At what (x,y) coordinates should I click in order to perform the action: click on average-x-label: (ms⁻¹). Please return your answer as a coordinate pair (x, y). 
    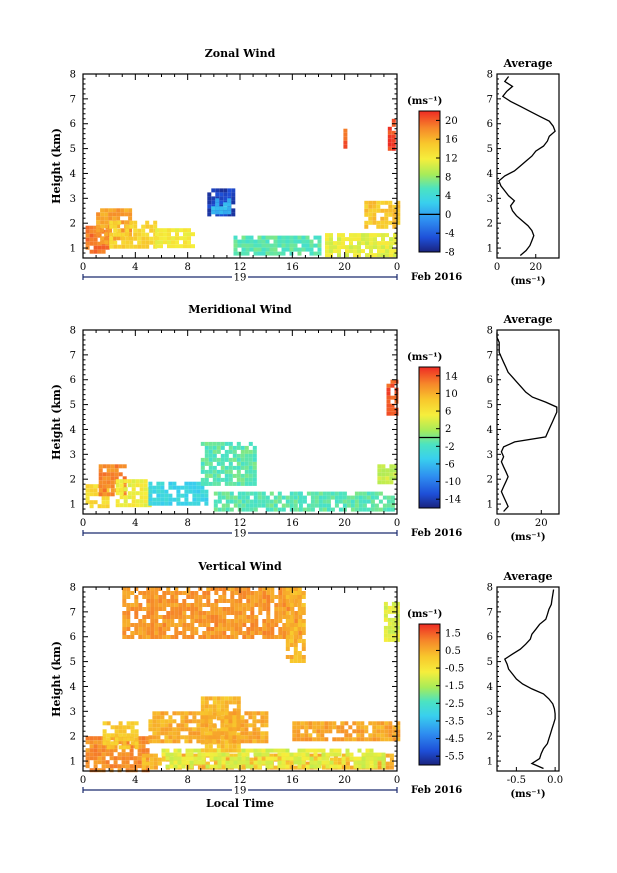
    Looking at the image, I should click on (527, 281).